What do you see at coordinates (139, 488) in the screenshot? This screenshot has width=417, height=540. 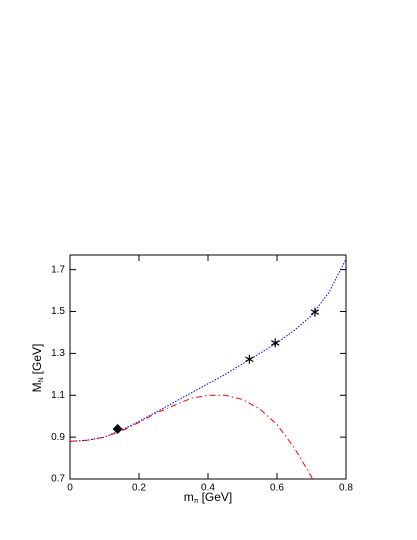 I see `x-tick-label: 0.2` at bounding box center [139, 488].